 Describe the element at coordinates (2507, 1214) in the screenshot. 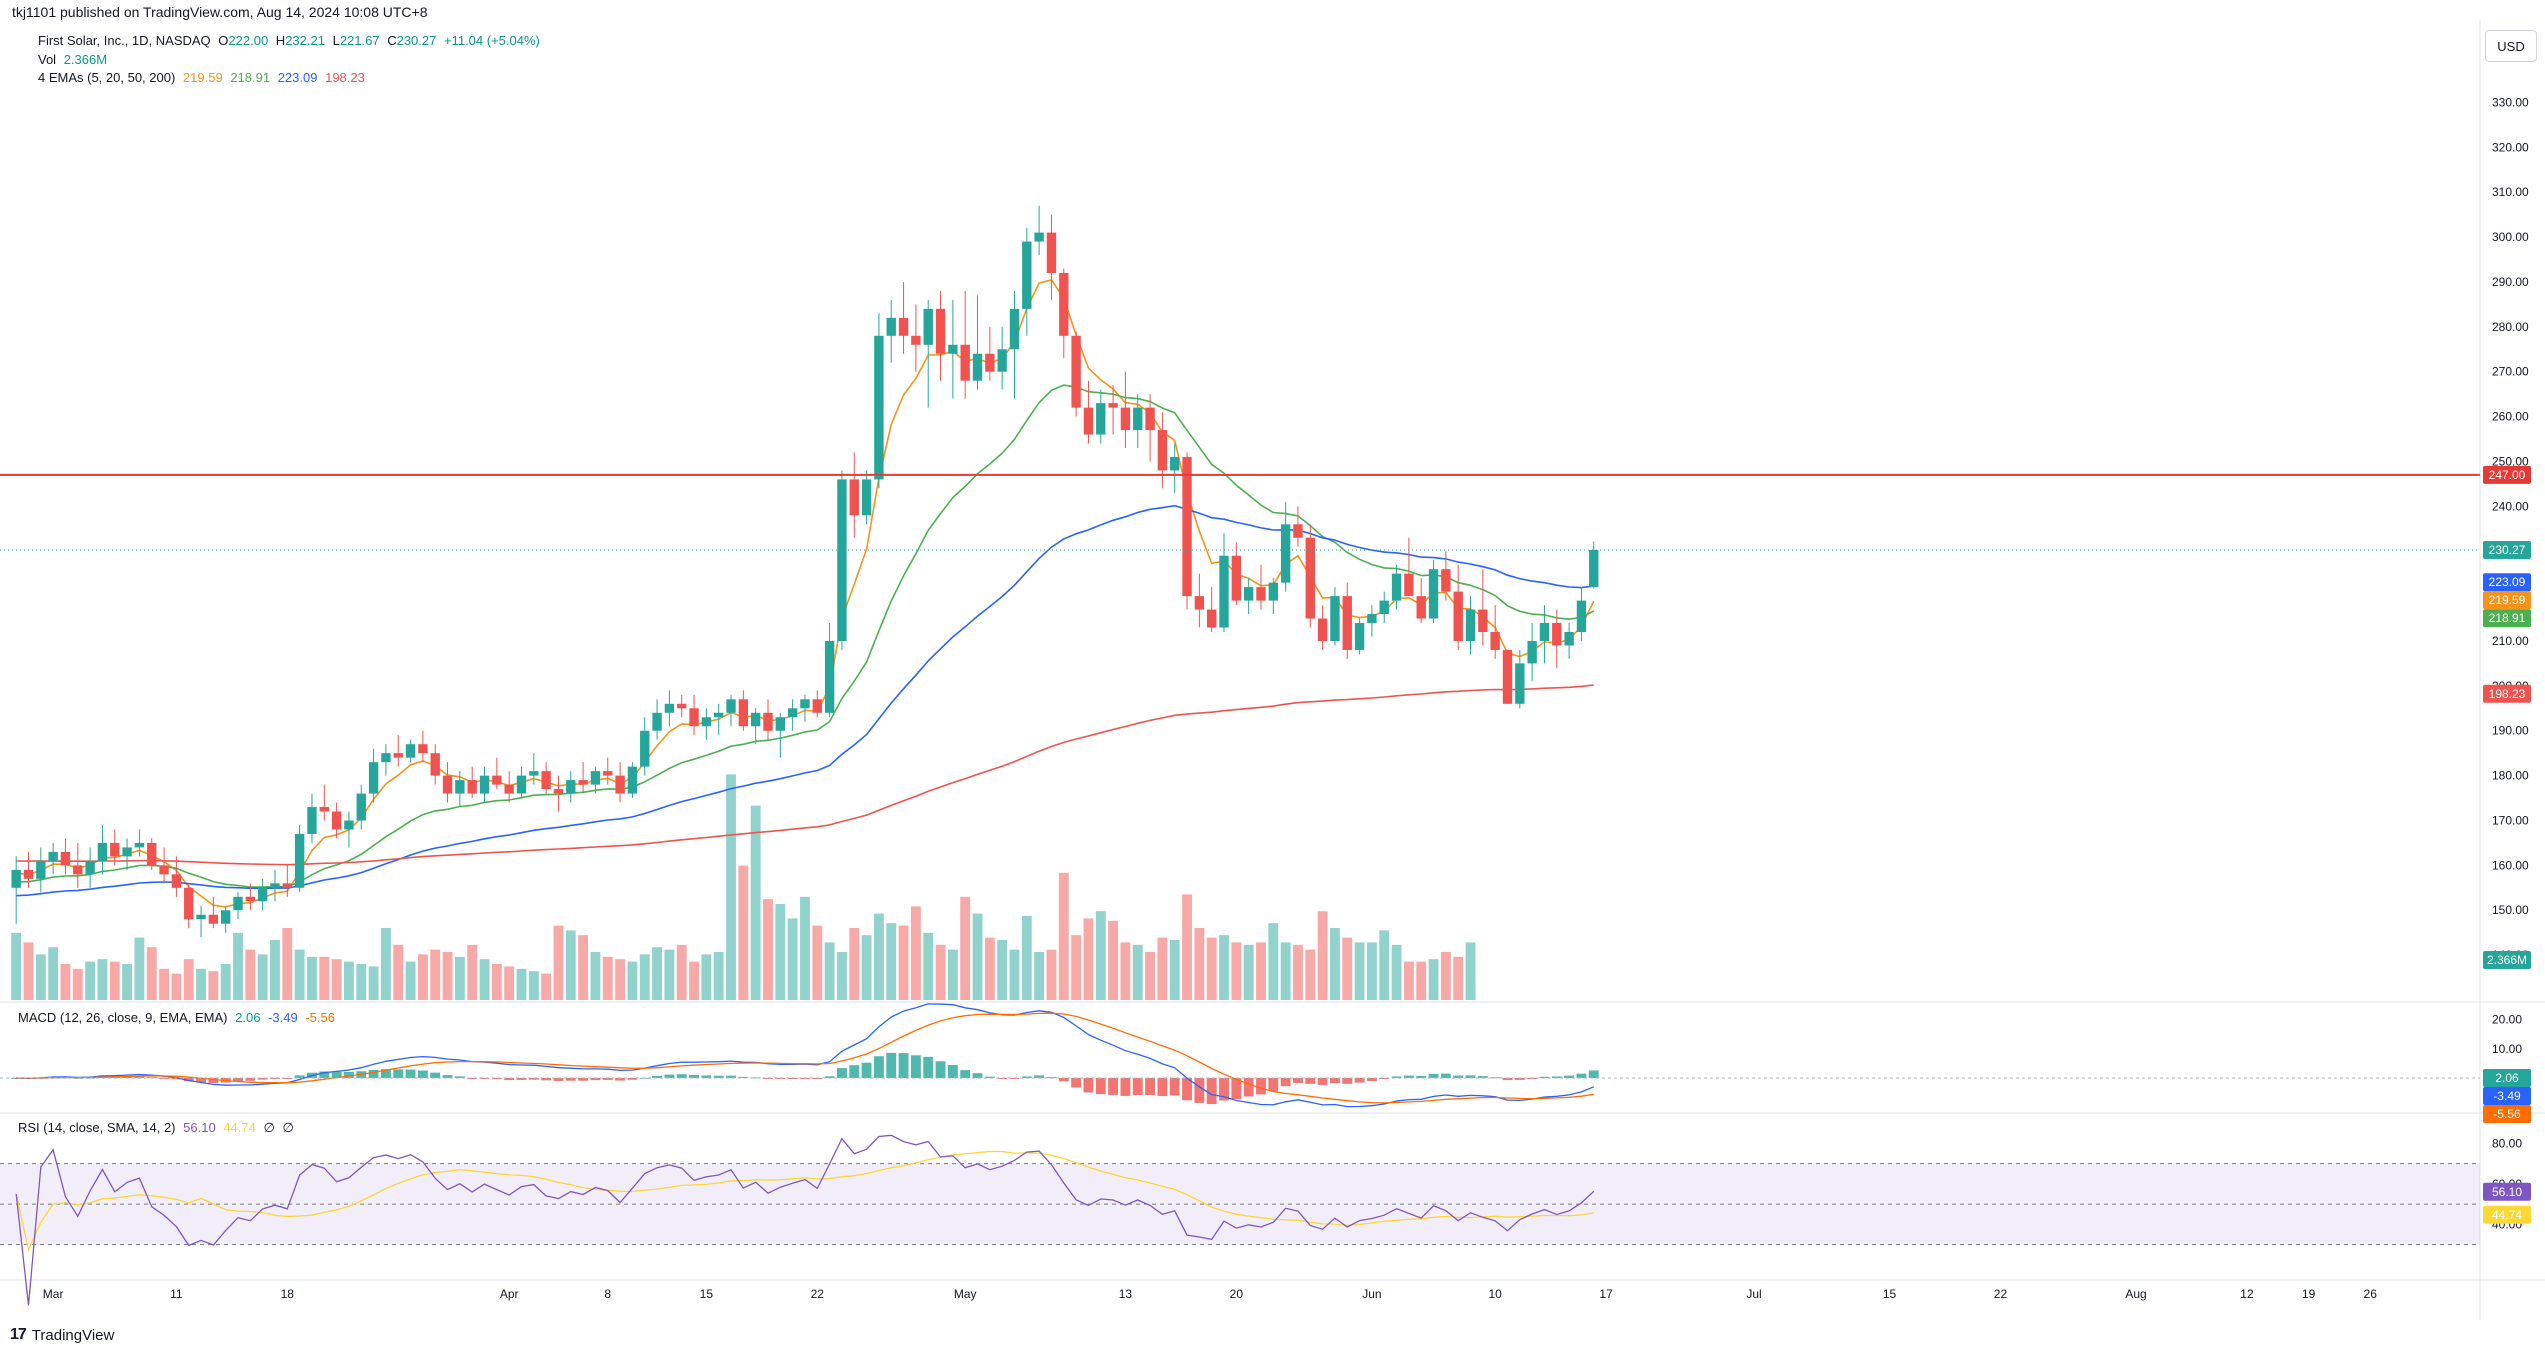

I see `rsi-ma-axis-label-bg` at that location.